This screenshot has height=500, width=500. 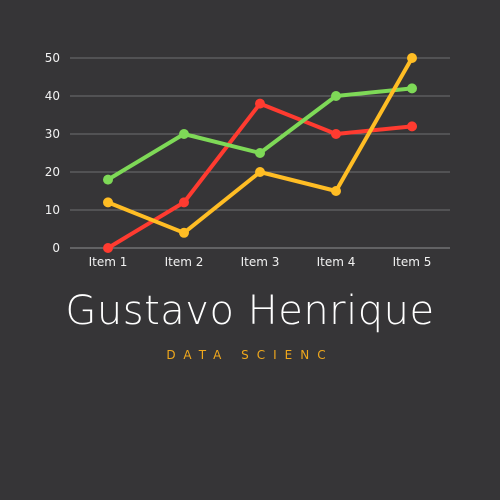 I want to click on y-tick-label: 40, so click(x=52, y=96).